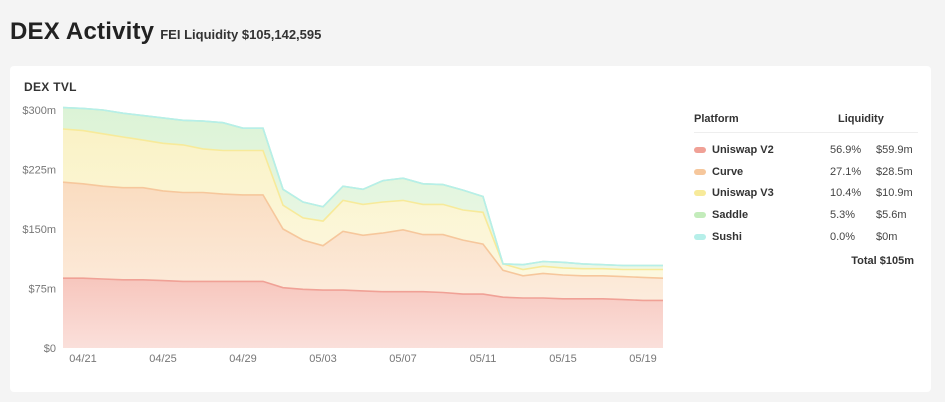  I want to click on page-header: DEX Activity FEI Liquidity $105,142,595, so click(165, 32).